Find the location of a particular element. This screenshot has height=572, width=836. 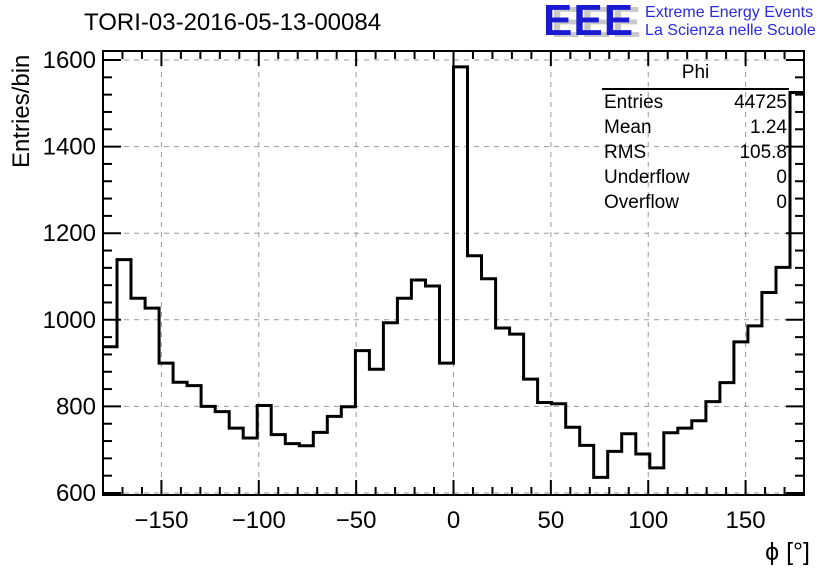

eee-logo-line1: Extreme Energy Events is located at coordinates (729, 12).